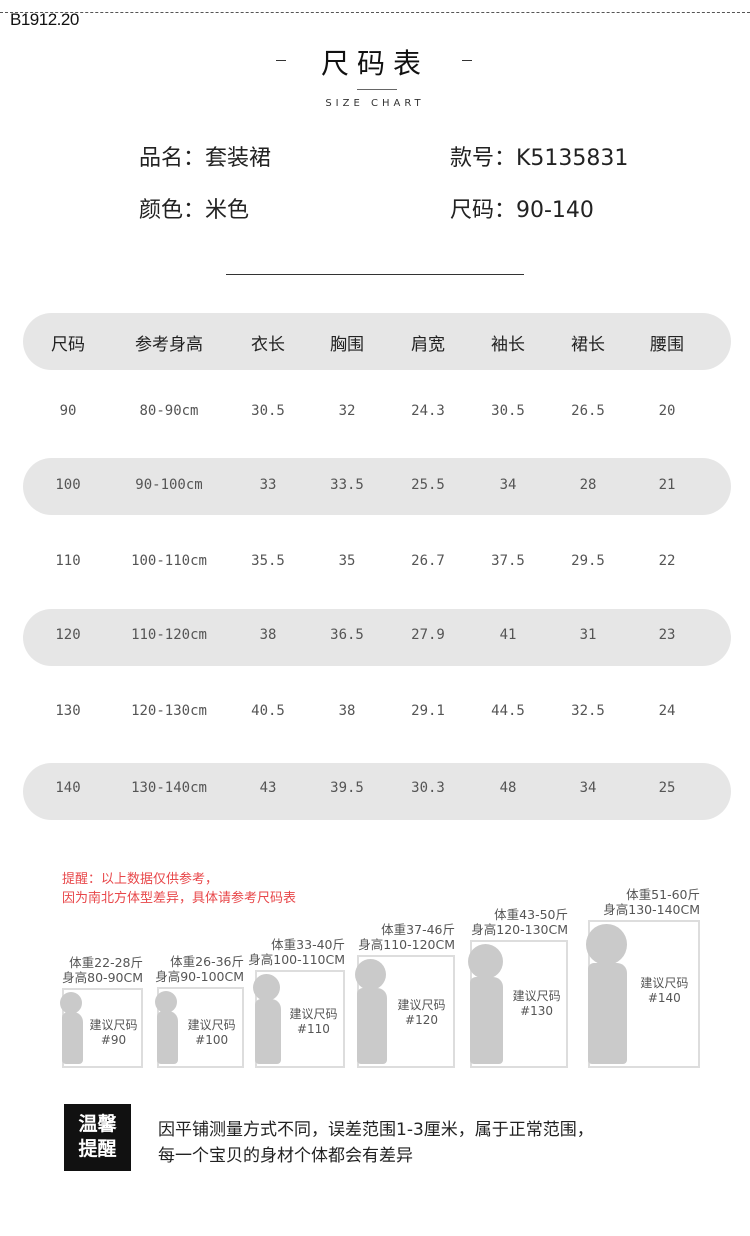 The height and width of the screenshot is (1236, 750). Describe the element at coordinates (428, 485) in the screenshot. I see `table-cell: 25.5` at that location.